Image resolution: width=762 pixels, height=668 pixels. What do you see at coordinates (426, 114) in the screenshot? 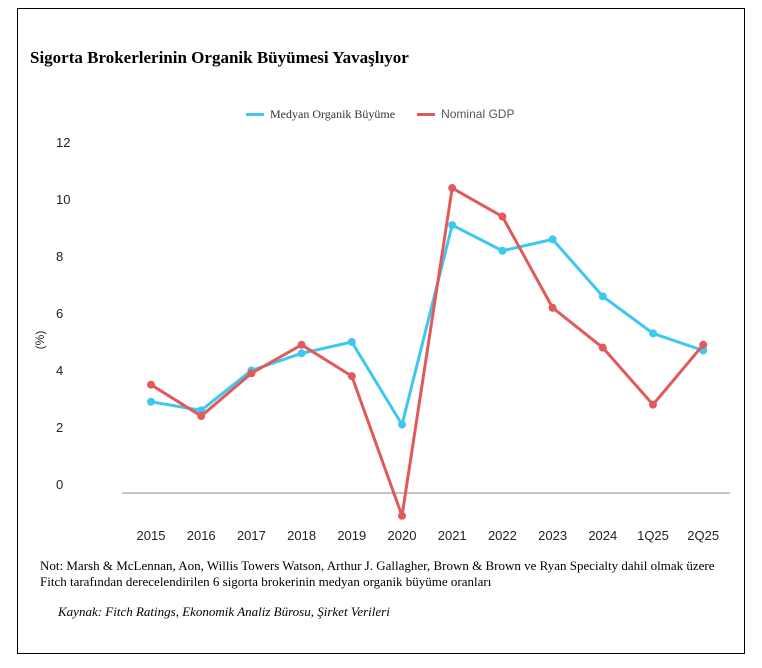
I see `legend-swatch-gdp` at bounding box center [426, 114].